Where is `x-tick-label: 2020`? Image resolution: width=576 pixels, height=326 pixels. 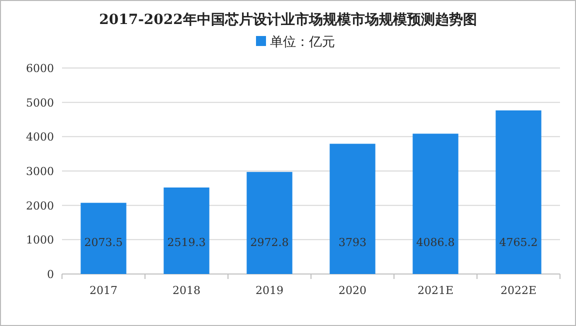 x-tick-label: 2020 is located at coordinates (352, 290).